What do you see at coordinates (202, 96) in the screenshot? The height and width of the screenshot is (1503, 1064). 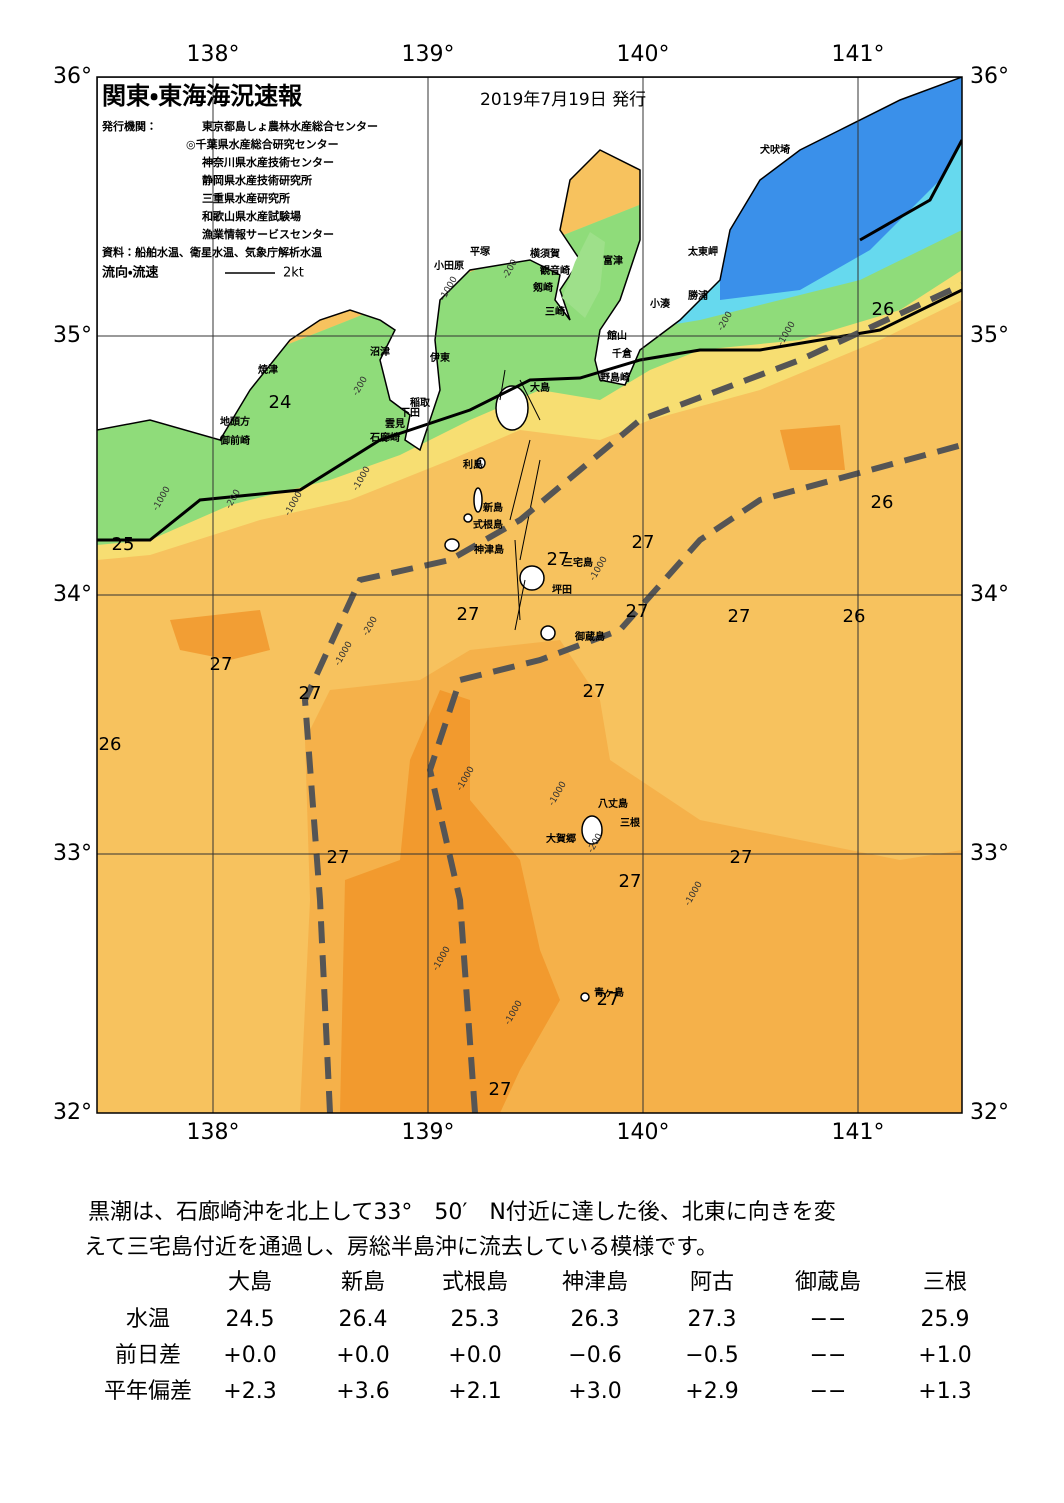 I see `title: 関東・東海海況速報` at bounding box center [202, 96].